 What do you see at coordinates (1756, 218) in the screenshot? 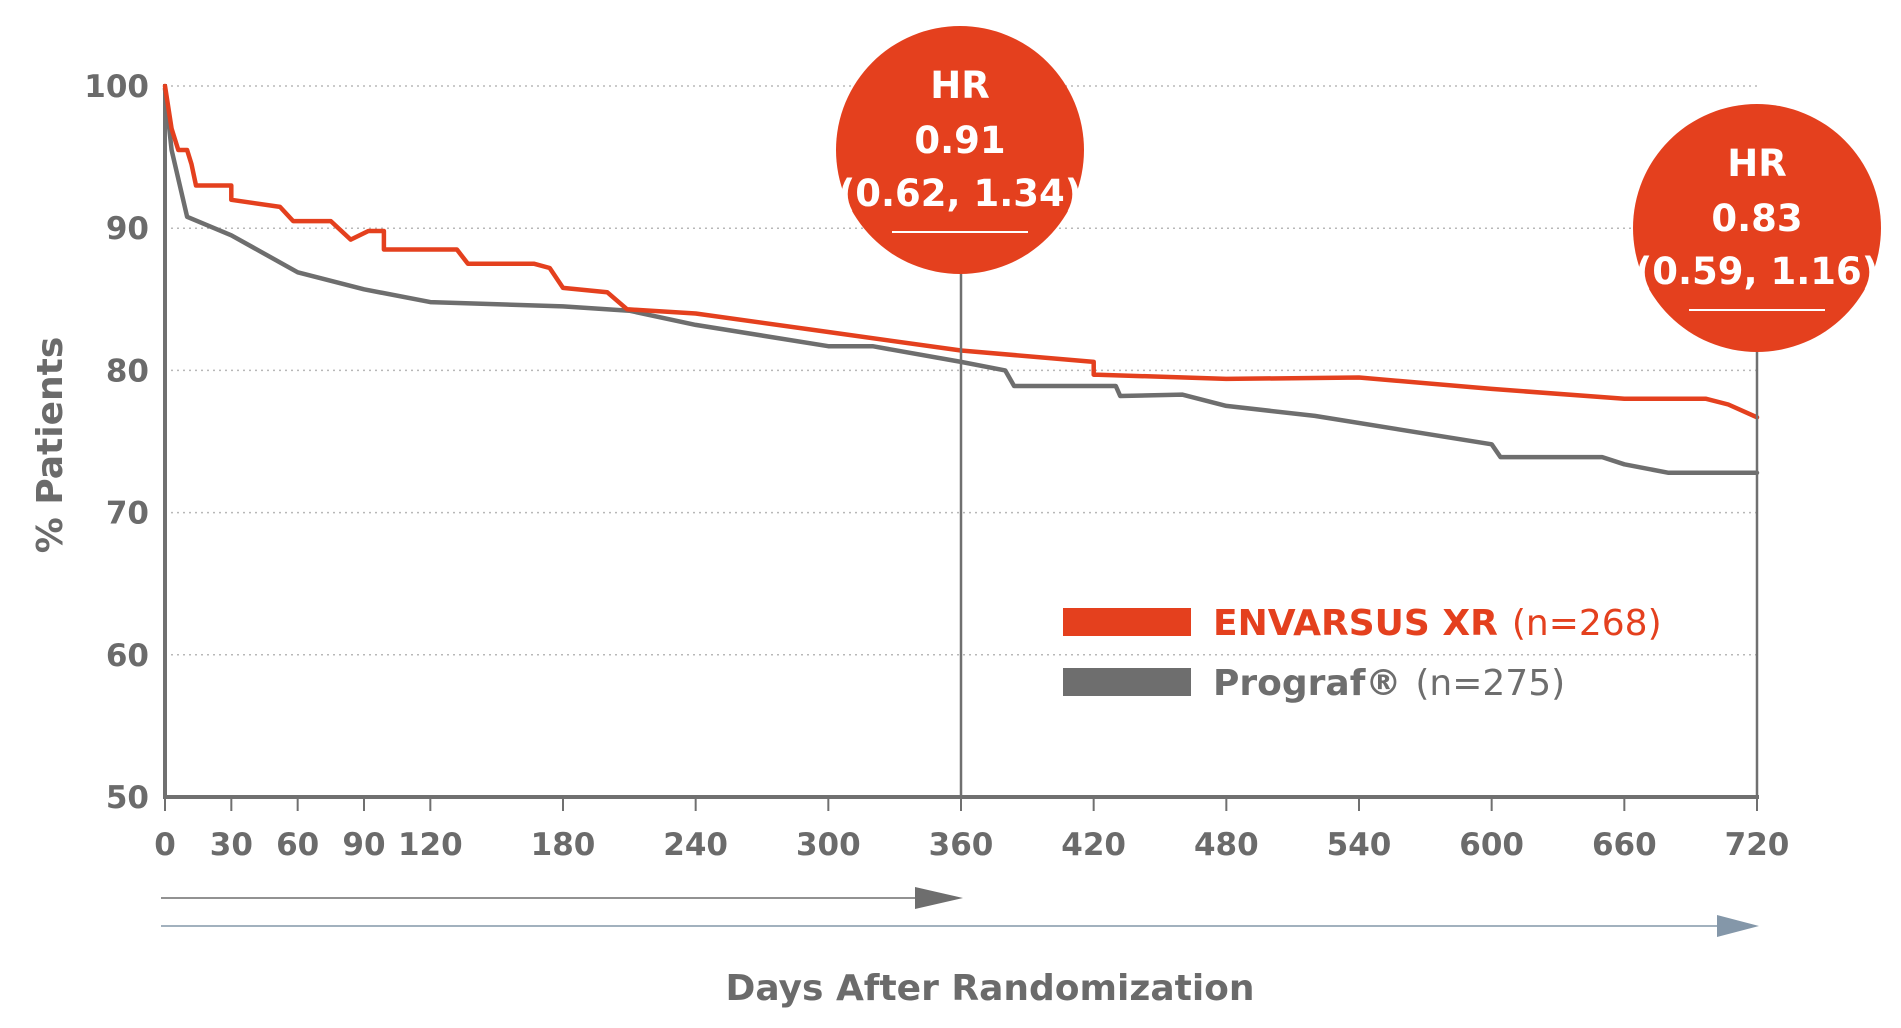
I see `hr-value-720: 0.83` at bounding box center [1756, 218].